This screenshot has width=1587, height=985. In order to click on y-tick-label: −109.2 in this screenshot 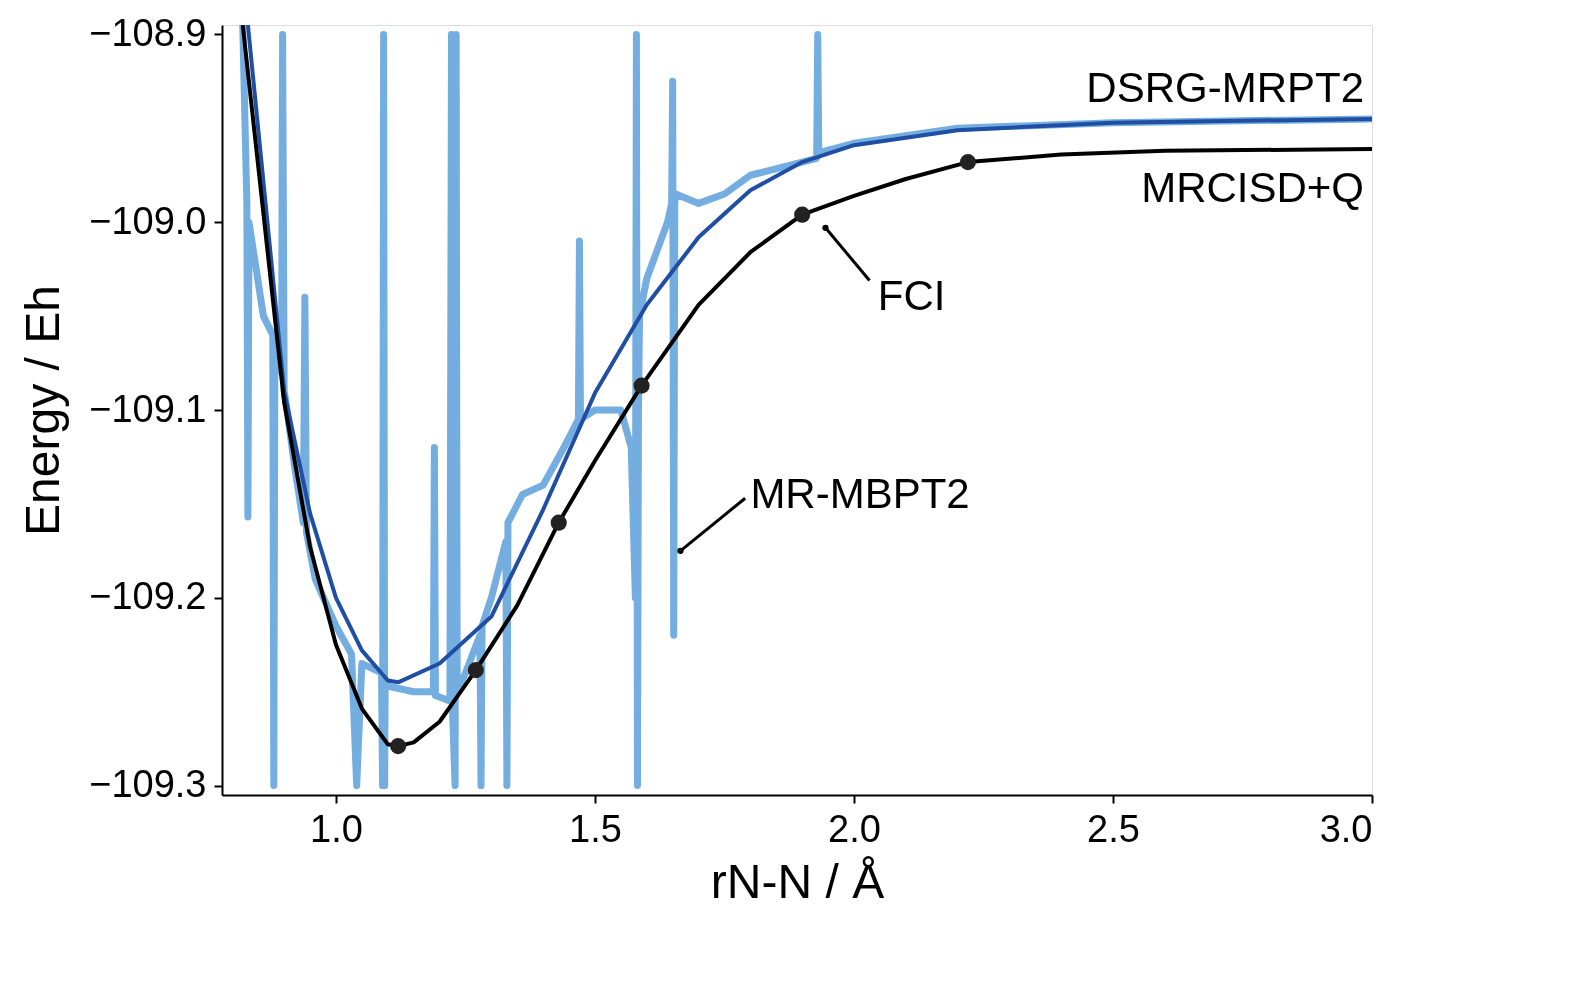, I will do `click(148, 596)`.